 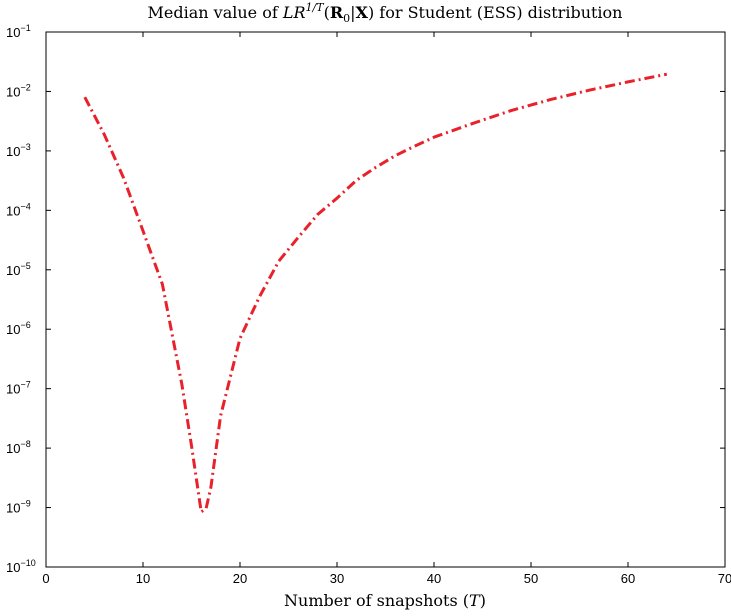 I want to click on title-exp: 1/T, so click(x=316, y=7).